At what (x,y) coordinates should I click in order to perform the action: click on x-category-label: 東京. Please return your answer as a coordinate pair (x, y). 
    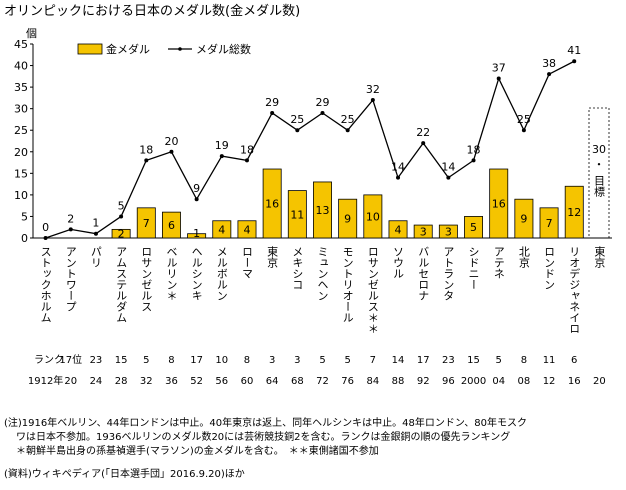
    Looking at the image, I should click on (599, 257).